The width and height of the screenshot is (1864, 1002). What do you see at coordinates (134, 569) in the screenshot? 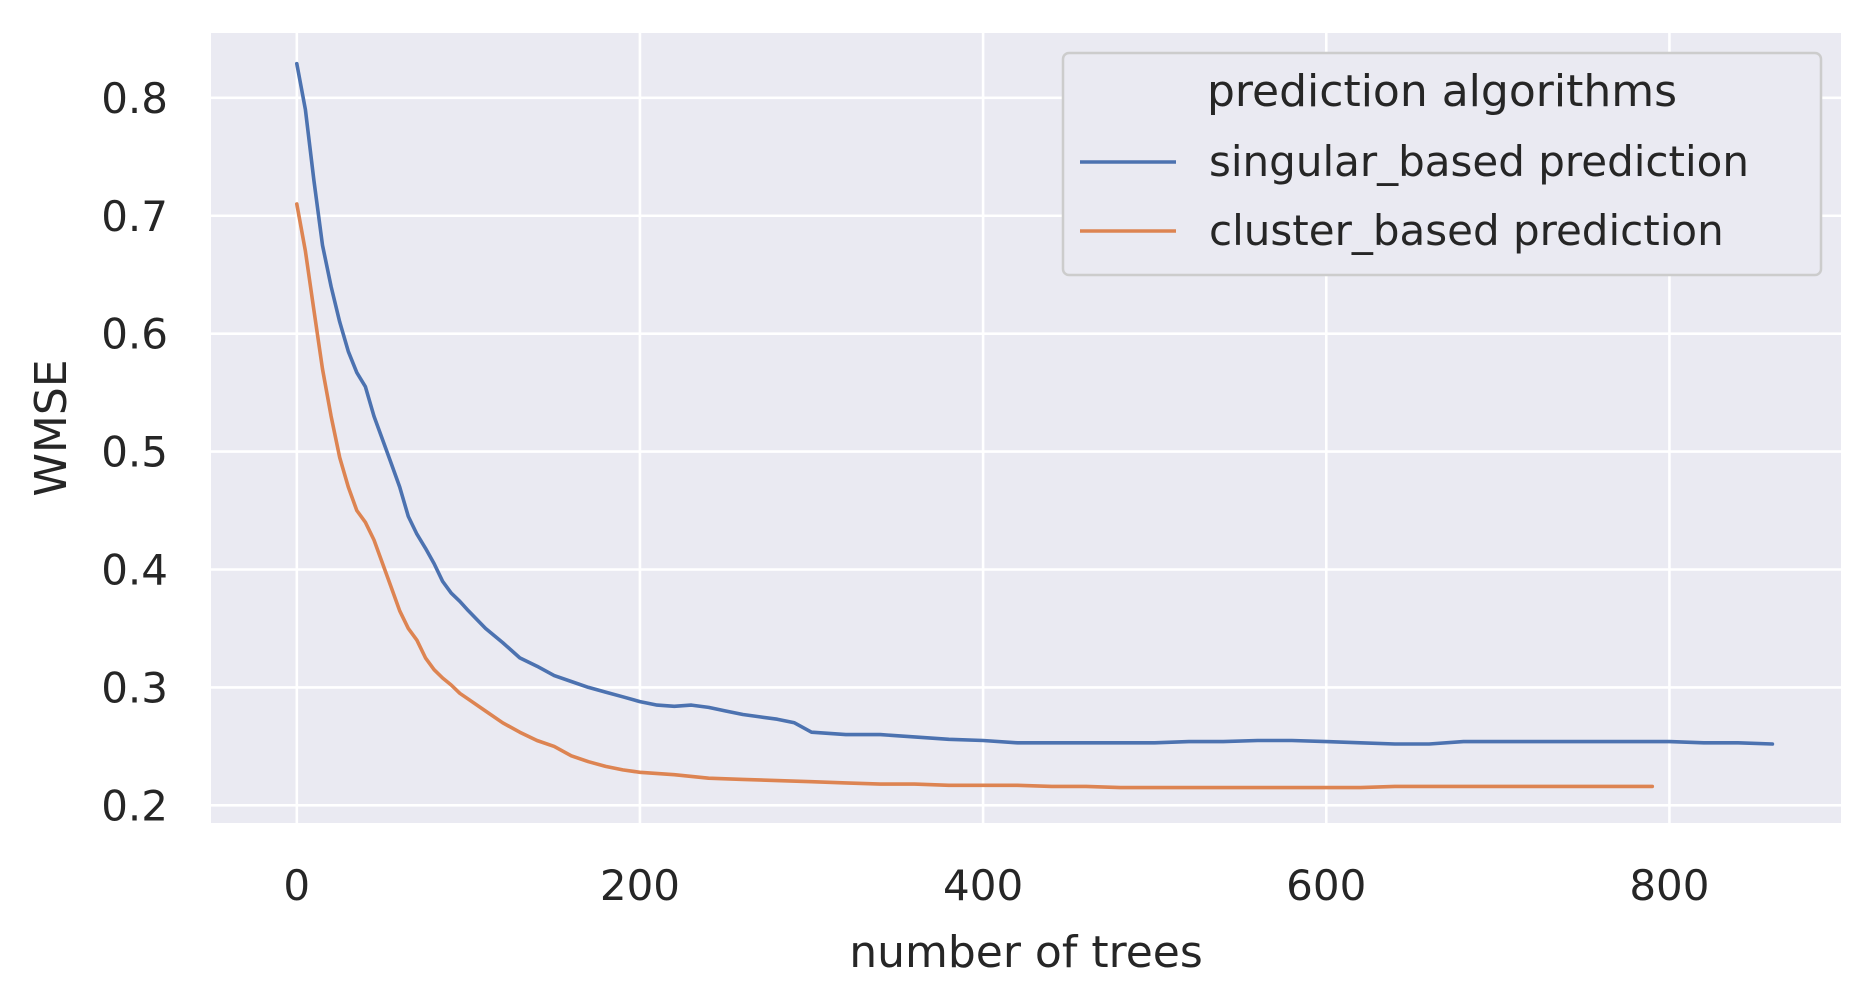
I see `y-tick-label: 0.4` at bounding box center [134, 569].